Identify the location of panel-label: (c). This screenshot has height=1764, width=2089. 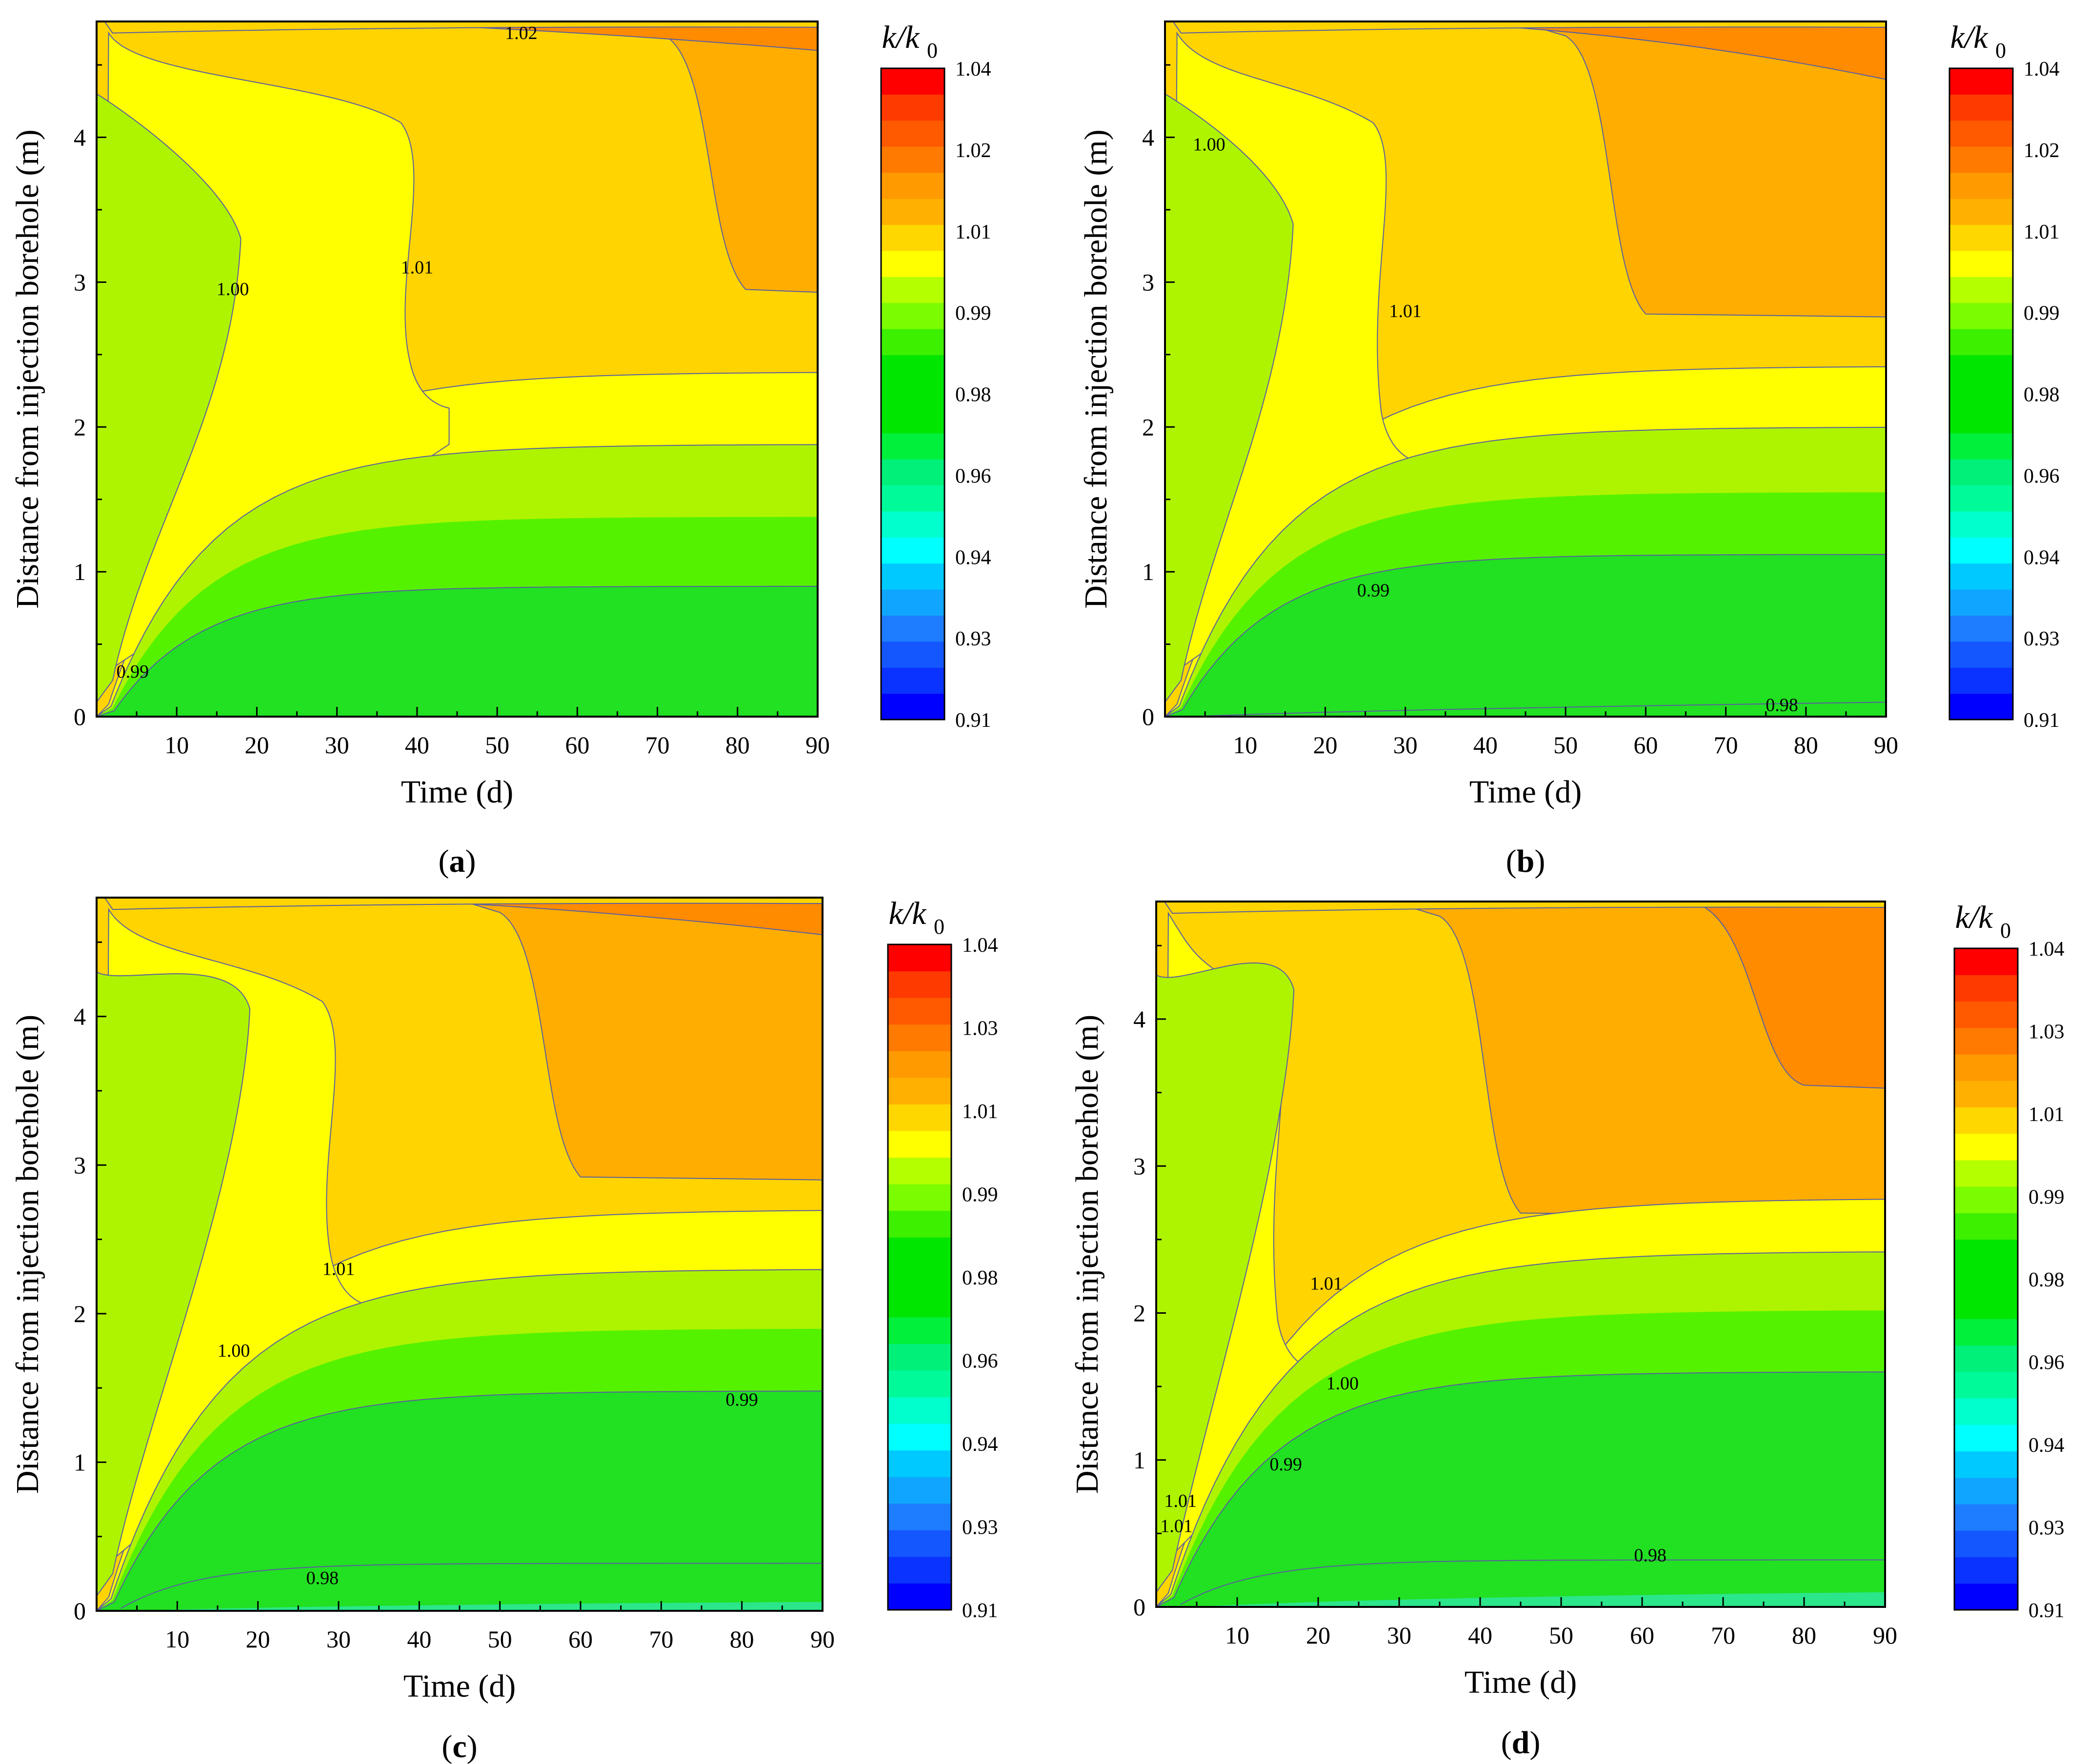
(459, 1747).